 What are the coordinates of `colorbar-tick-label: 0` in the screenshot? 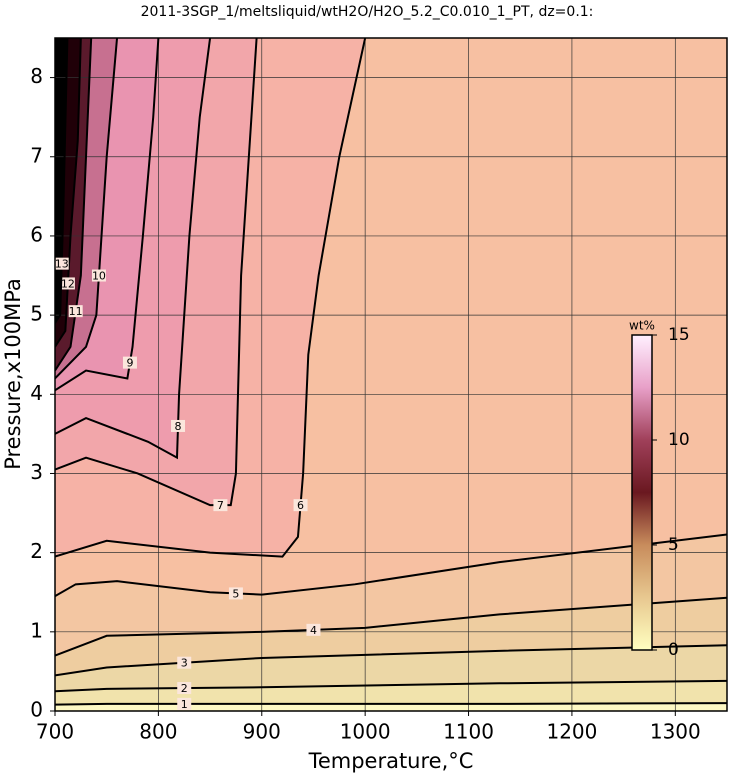 It's located at (673, 650).